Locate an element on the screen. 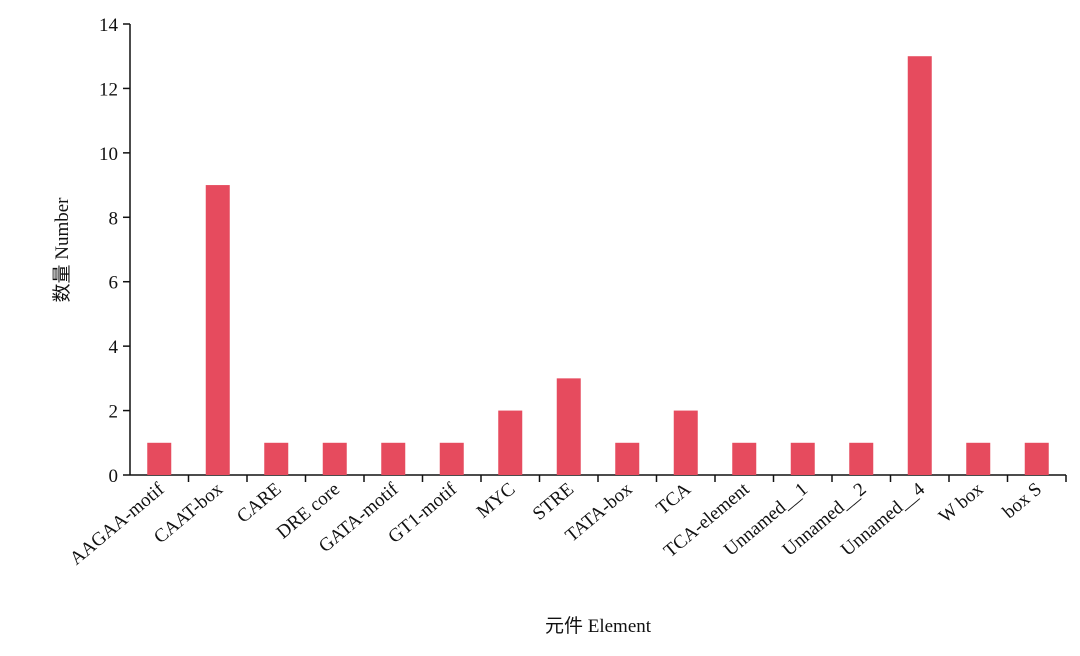 The width and height of the screenshot is (1080, 656). y-tick-label: 2 is located at coordinates (114, 412).